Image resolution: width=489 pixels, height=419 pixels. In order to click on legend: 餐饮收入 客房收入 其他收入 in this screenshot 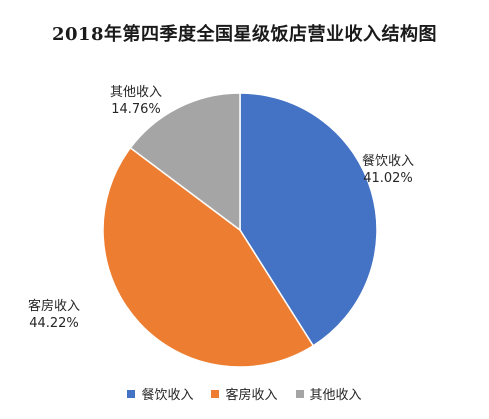, I will do `click(244, 393)`.